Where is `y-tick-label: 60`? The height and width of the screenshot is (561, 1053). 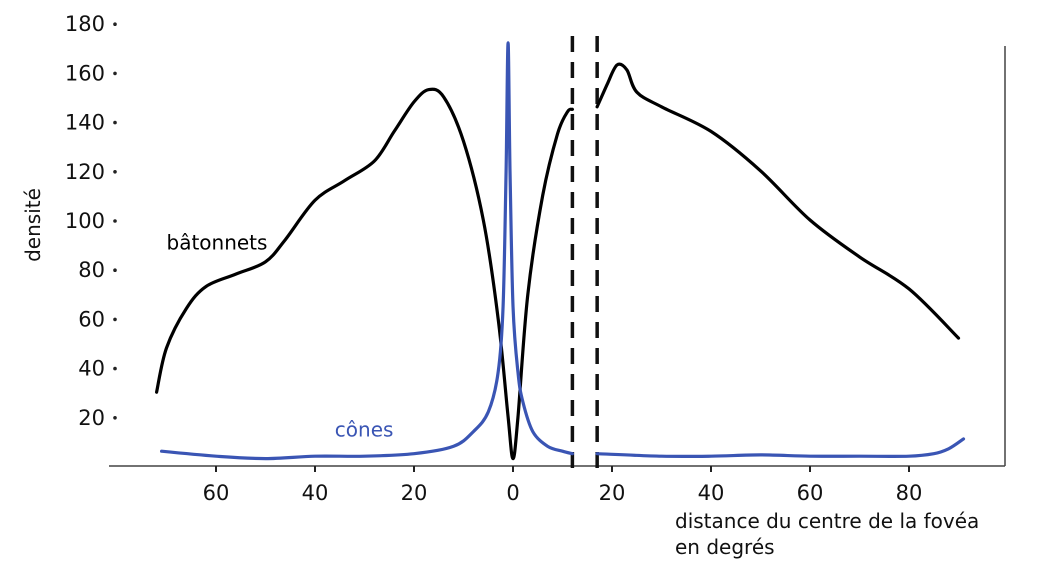
y-tick-label: 60 is located at coordinates (91, 319).